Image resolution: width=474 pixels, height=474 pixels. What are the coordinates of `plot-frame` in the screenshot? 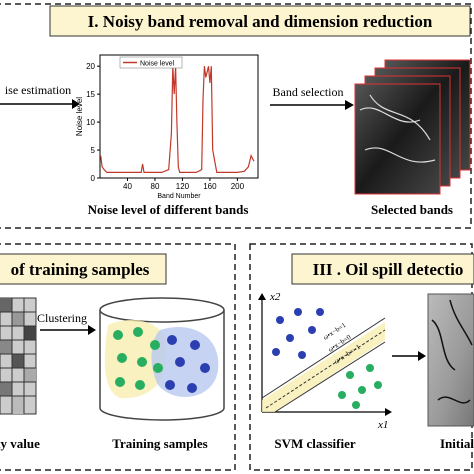 It's located at (179, 116).